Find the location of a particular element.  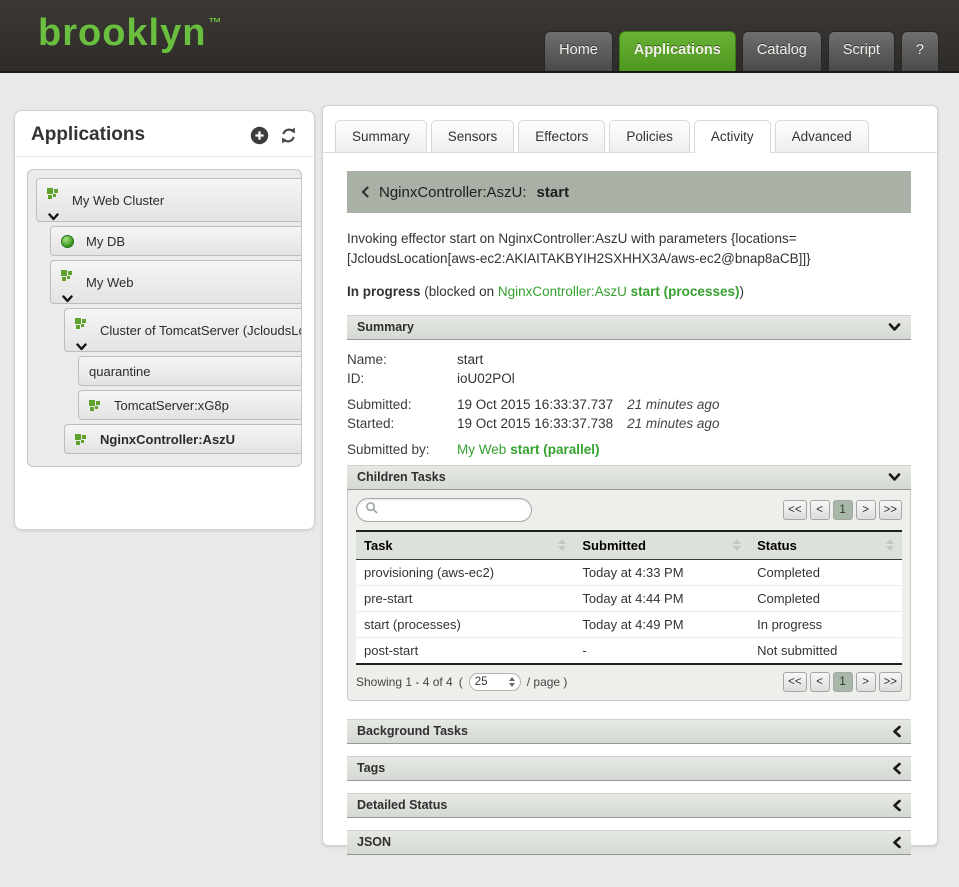

summary-row-name: Name: start is located at coordinates (629, 359).